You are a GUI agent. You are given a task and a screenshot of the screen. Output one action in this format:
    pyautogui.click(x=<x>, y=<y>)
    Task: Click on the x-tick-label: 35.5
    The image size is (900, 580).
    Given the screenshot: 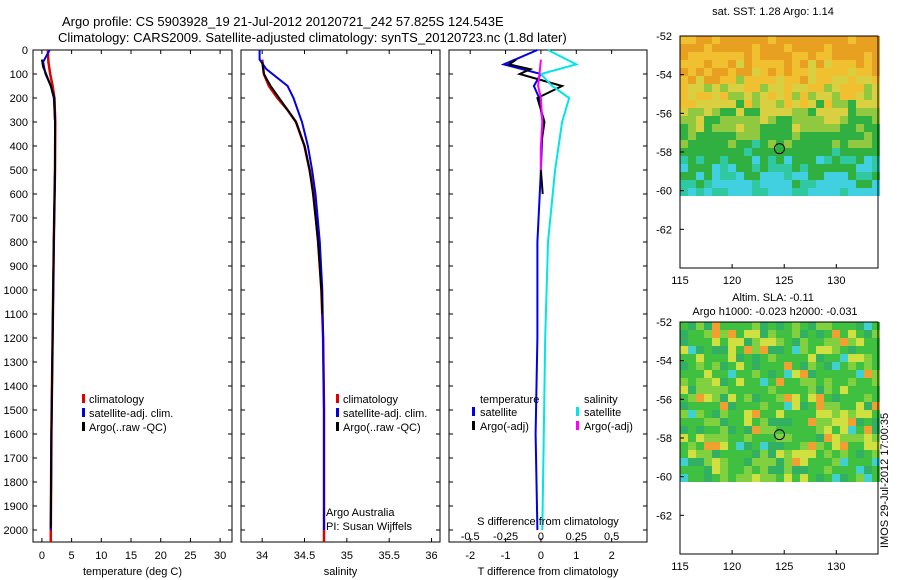 What is the action you would take?
    pyautogui.click(x=388, y=556)
    